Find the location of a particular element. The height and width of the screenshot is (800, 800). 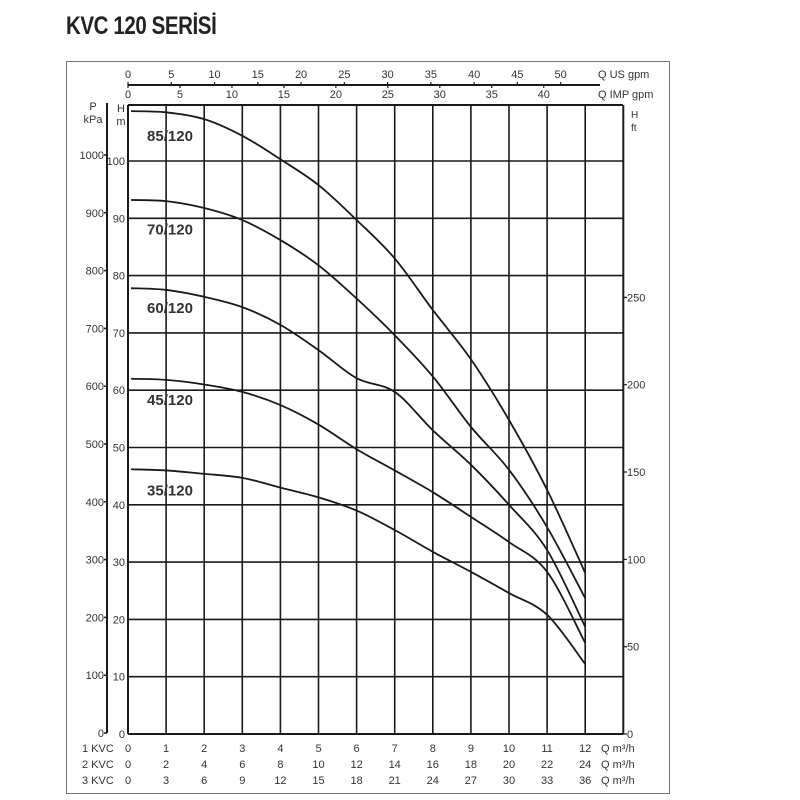

h-m-tick: 20 is located at coordinates (119, 620).